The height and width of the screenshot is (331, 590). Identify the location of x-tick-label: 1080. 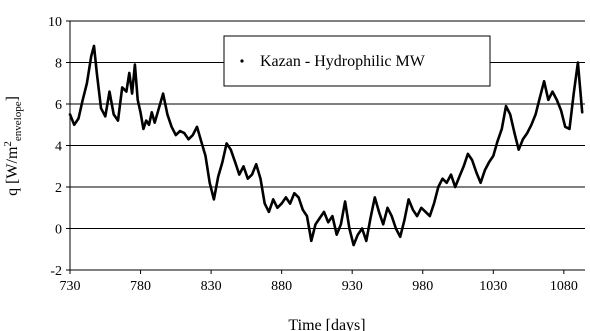
(564, 286).